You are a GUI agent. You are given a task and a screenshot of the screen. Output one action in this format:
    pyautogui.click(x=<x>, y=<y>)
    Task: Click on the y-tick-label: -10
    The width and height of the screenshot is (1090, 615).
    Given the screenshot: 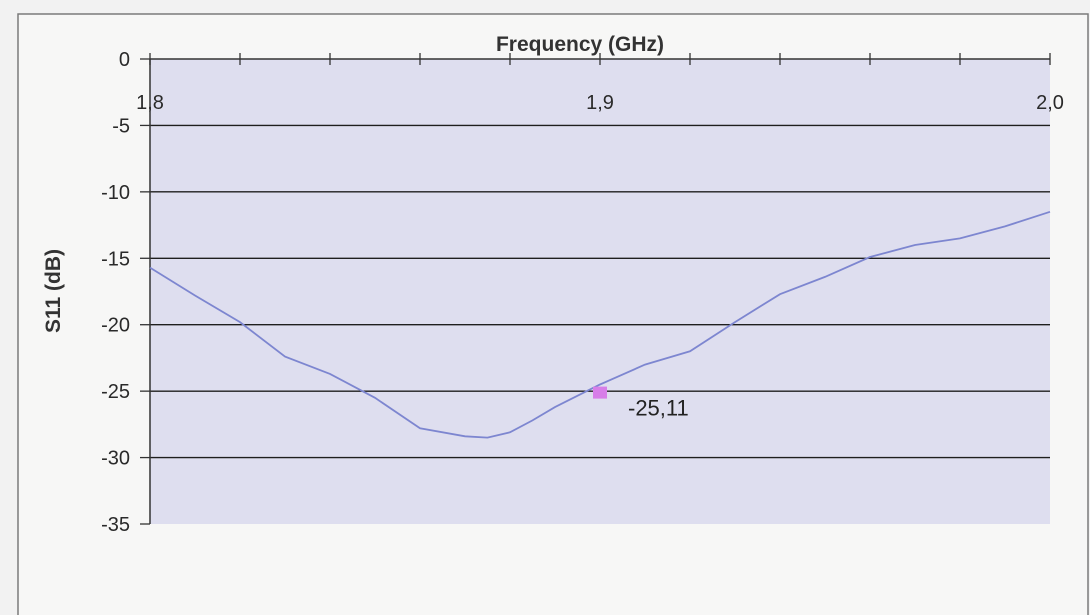 What is the action you would take?
    pyautogui.click(x=115, y=193)
    